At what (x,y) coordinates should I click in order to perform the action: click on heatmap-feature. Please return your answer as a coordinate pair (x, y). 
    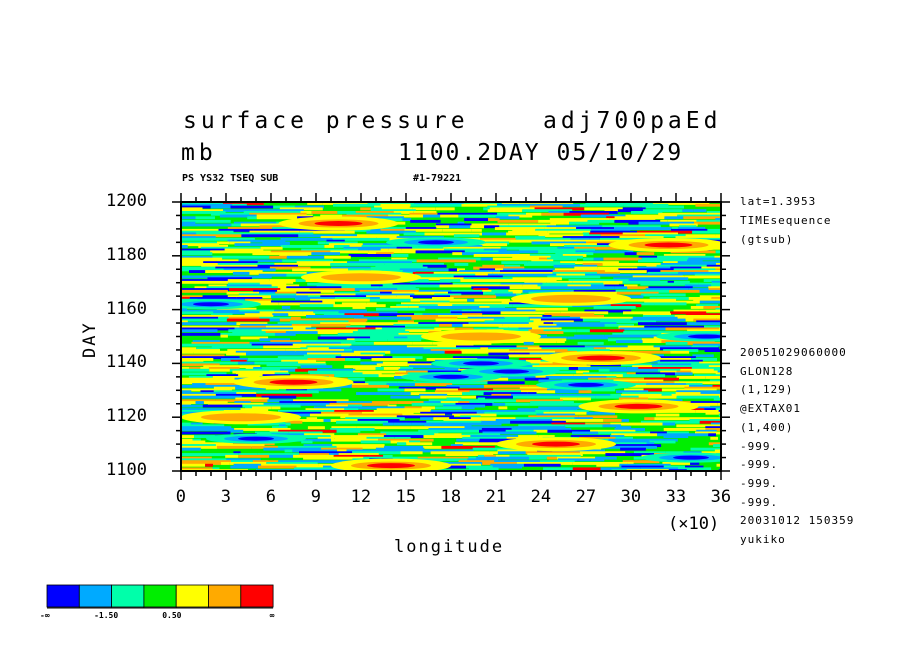
    Looking at the image, I should click on (586, 384).